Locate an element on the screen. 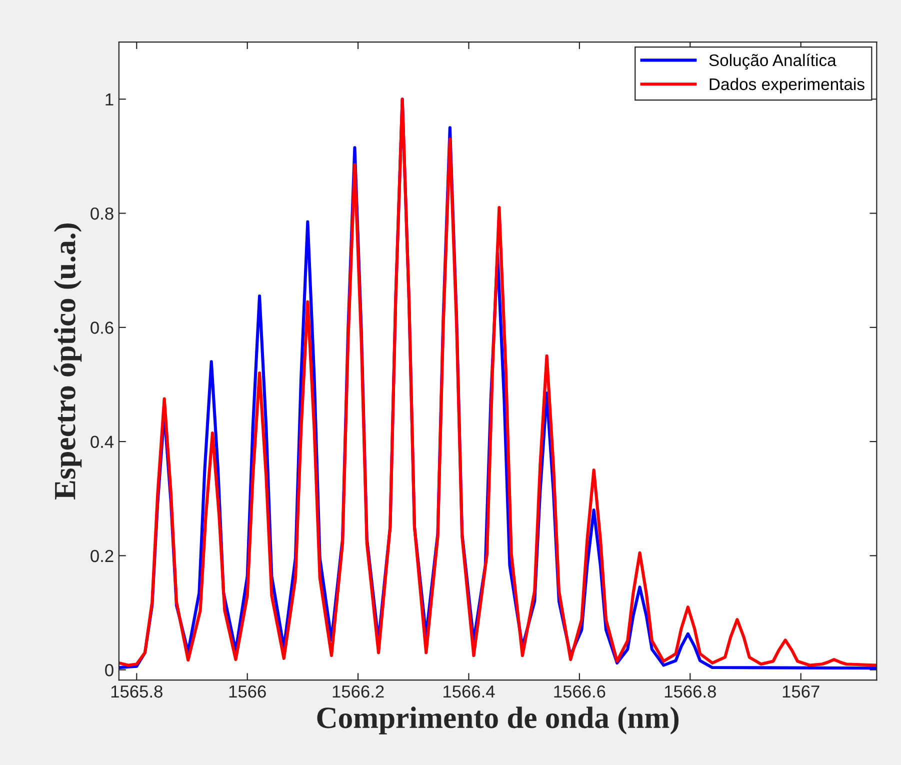 This screenshot has width=901, height=765. y-tick-label: 0.8 is located at coordinates (102, 213).